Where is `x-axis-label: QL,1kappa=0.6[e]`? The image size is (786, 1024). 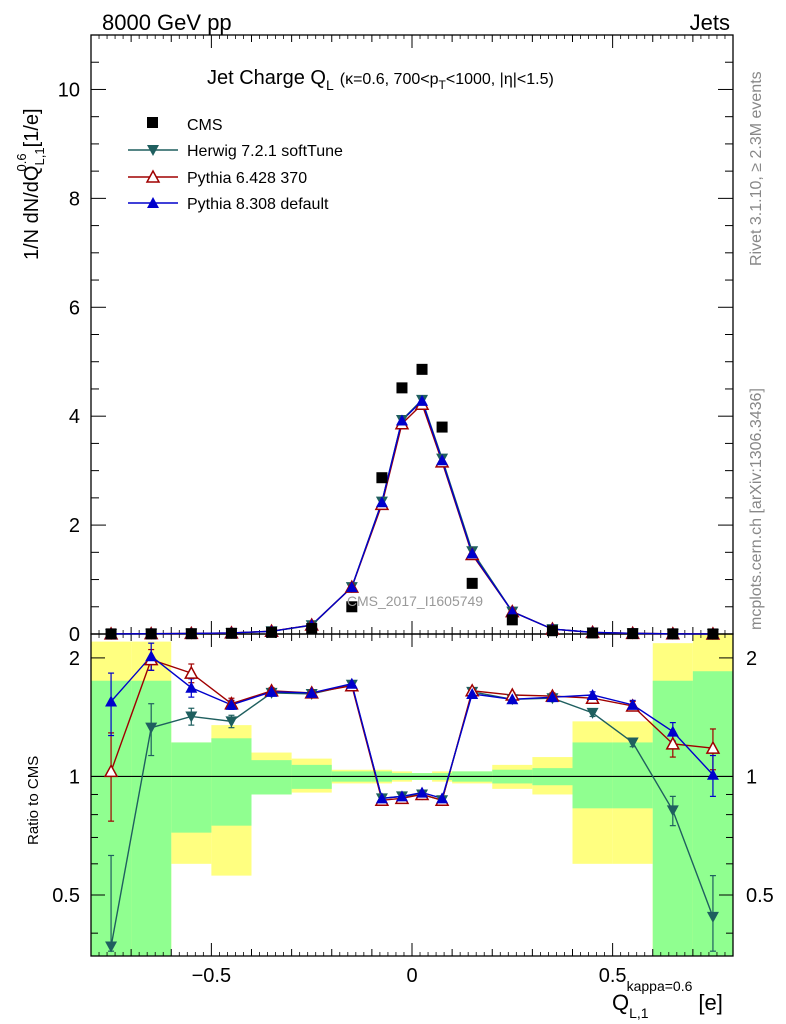 x-axis-label: QL,1kappa=0.6[e] is located at coordinates (667, 999).